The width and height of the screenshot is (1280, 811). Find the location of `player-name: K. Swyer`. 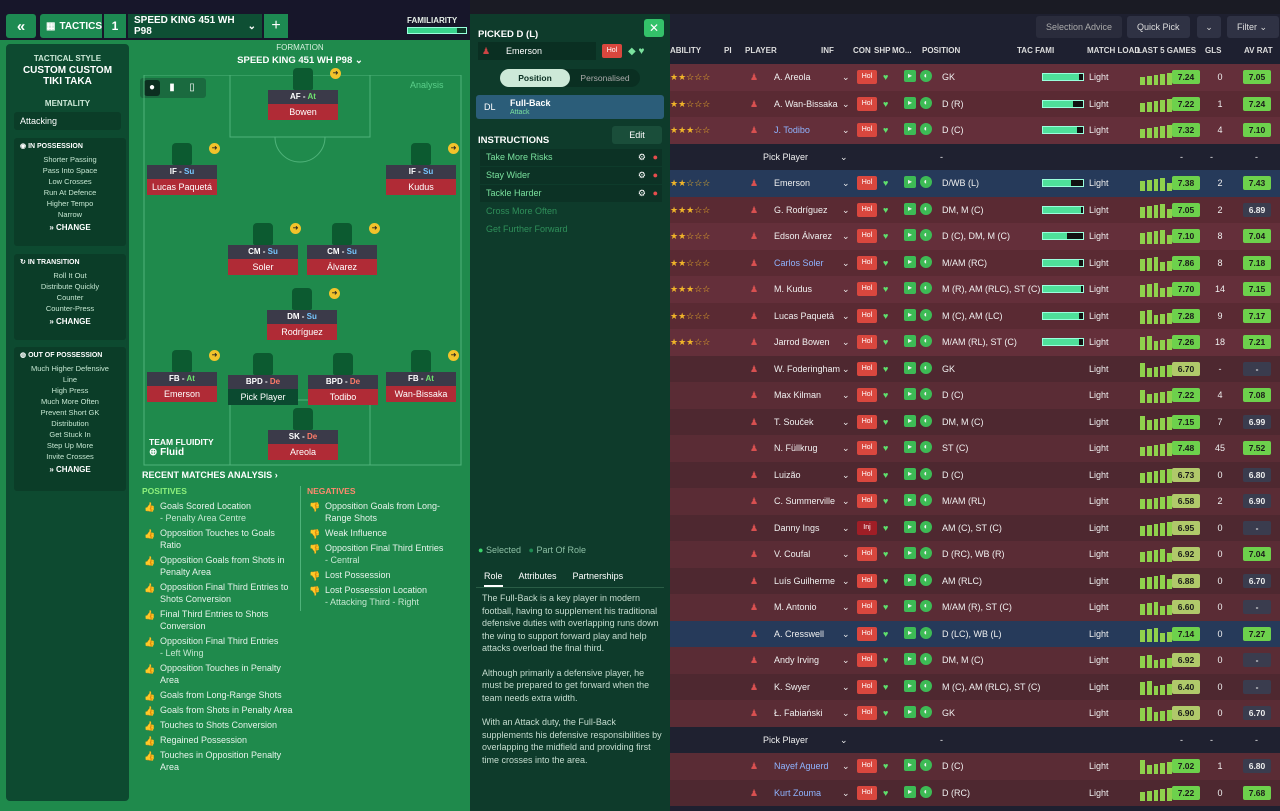

player-name: K. Swyer is located at coordinates (792, 686).